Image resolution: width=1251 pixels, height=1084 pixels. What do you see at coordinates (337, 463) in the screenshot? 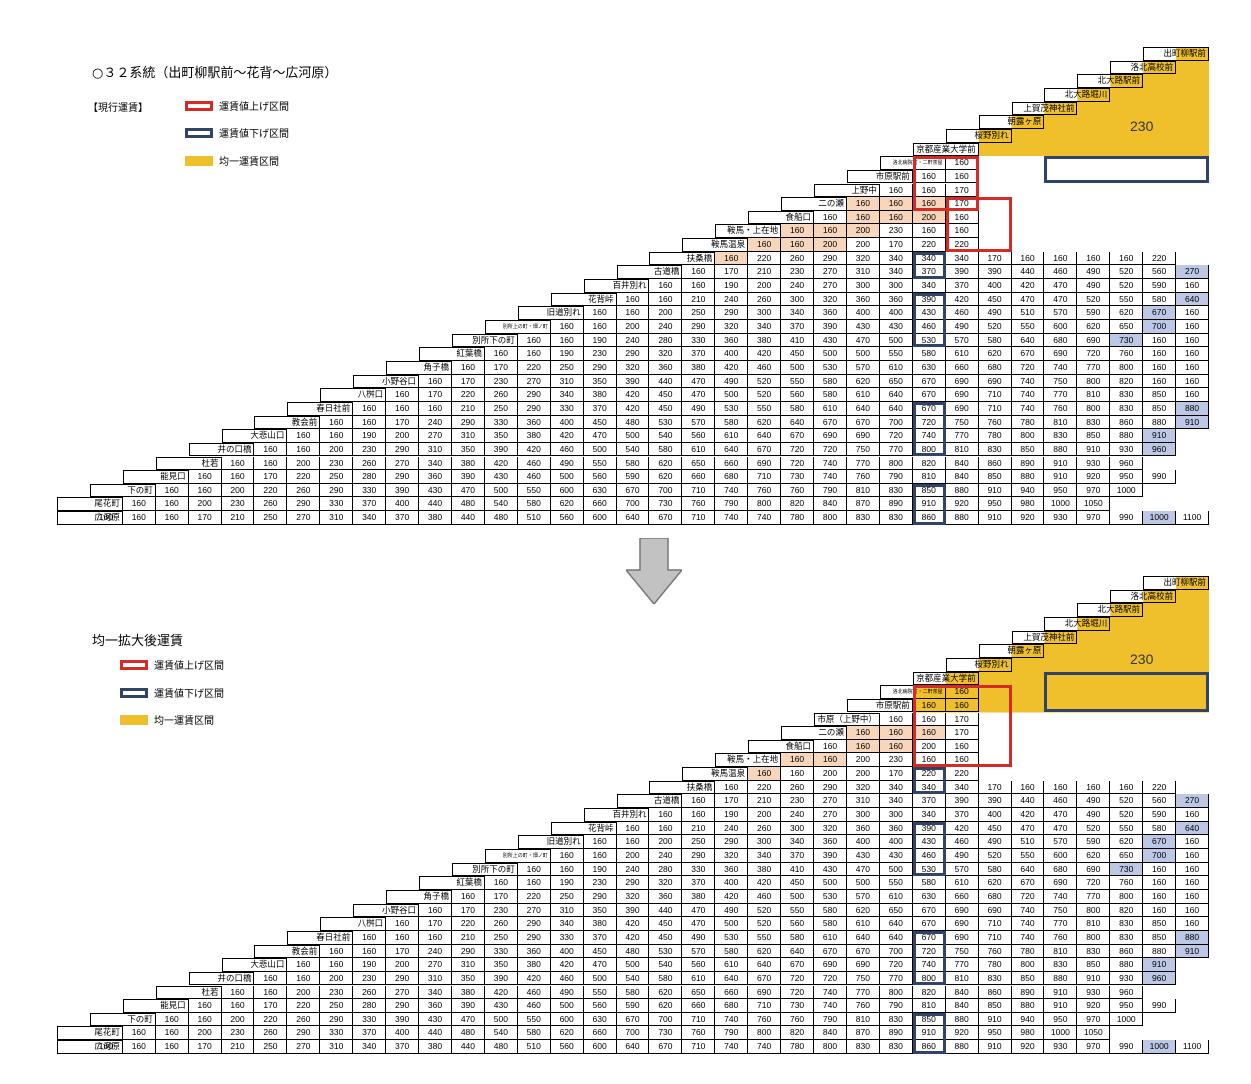
I see `fare-cell: 230` at bounding box center [337, 463].